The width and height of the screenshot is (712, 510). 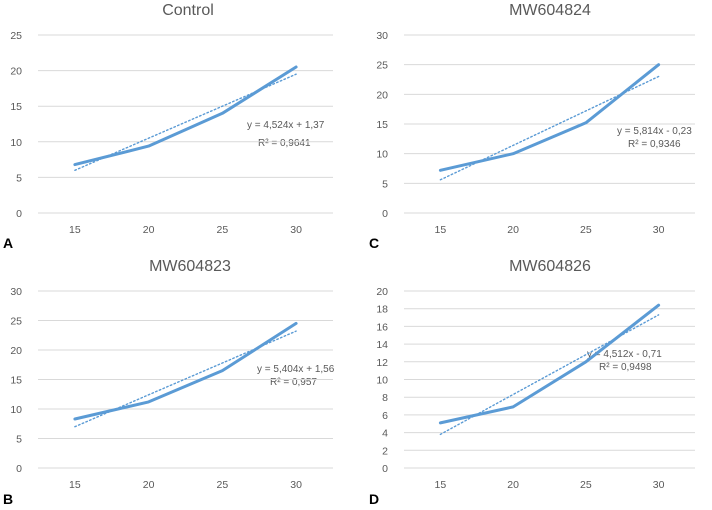 I want to click on trendline-equation: y = 5,404x + 1,56, so click(x=296, y=369).